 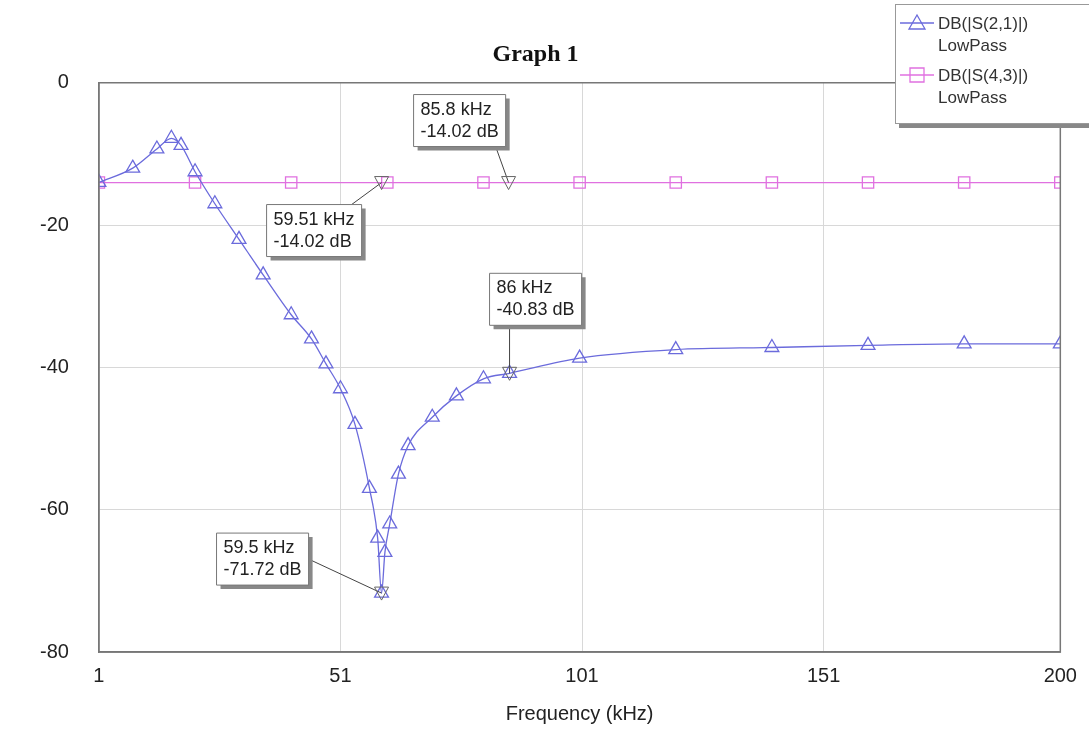 I want to click on x-tick-label: 51, so click(x=340, y=674).